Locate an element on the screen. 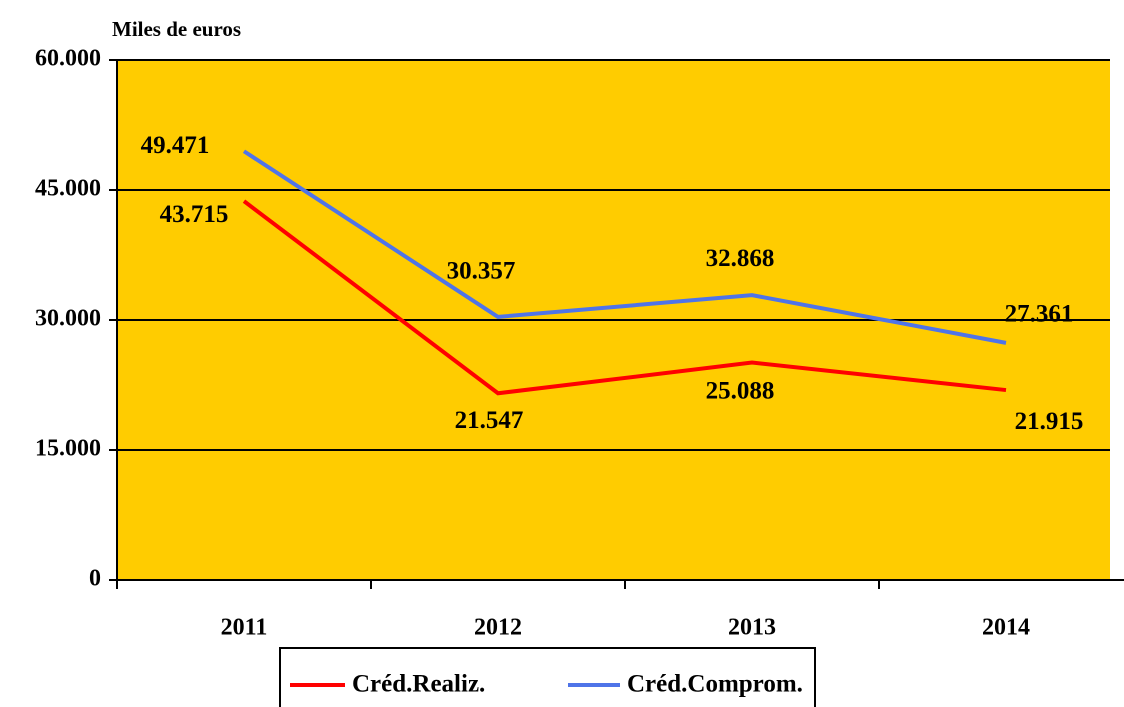  y-tick-label: 60.000 is located at coordinates (68, 59).